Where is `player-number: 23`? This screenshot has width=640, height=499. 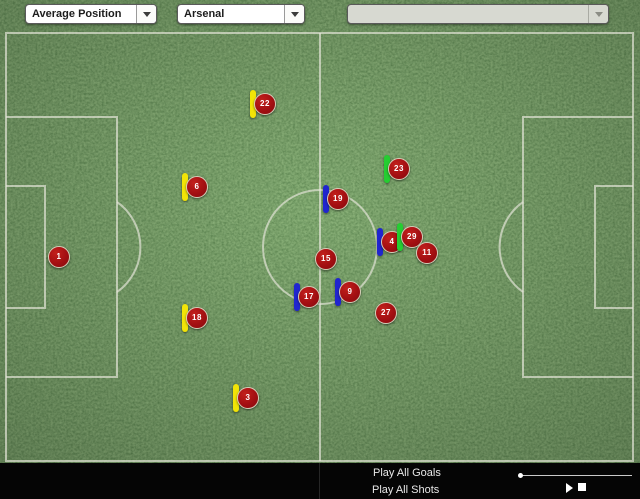 player-number: 23 is located at coordinates (399, 168).